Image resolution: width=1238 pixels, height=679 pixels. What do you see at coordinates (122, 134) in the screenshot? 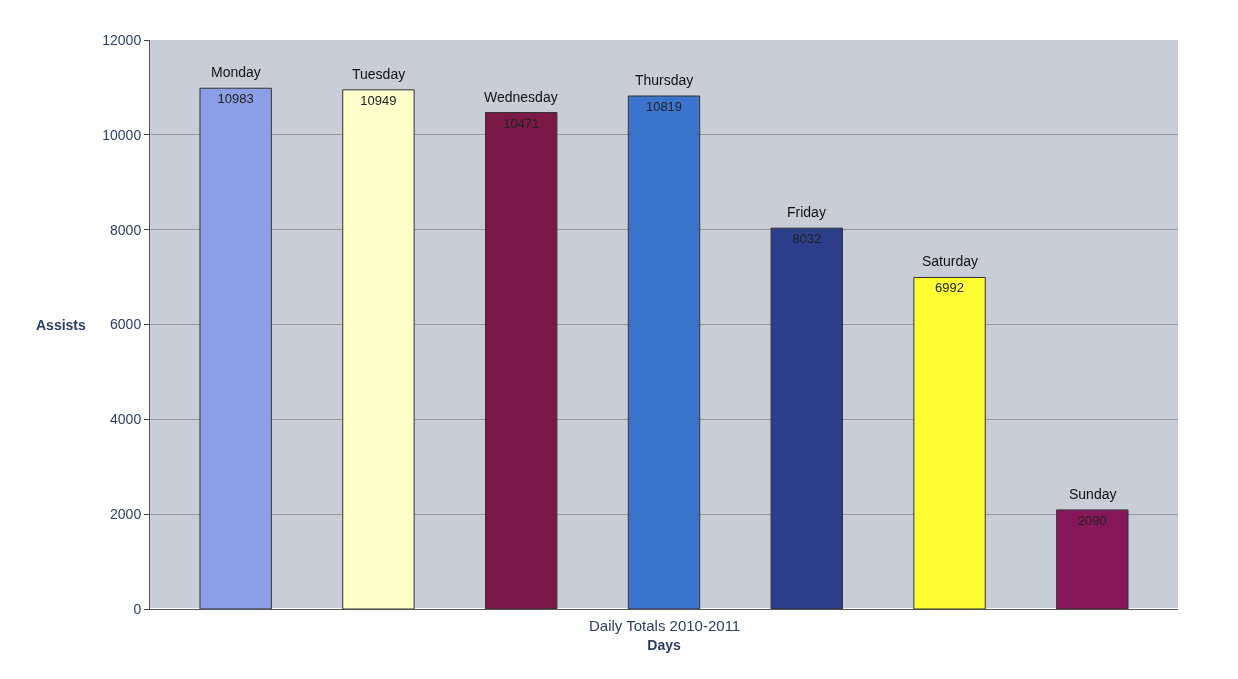
I see `y-tick-label: 10000` at bounding box center [122, 134].